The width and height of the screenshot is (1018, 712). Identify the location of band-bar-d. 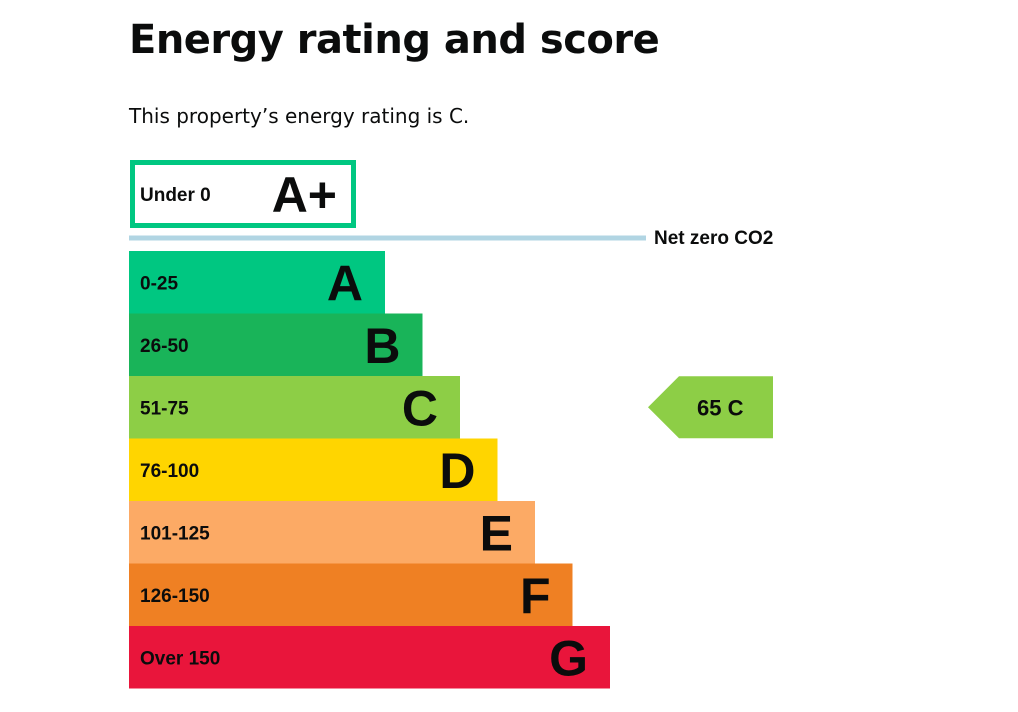
(313, 469).